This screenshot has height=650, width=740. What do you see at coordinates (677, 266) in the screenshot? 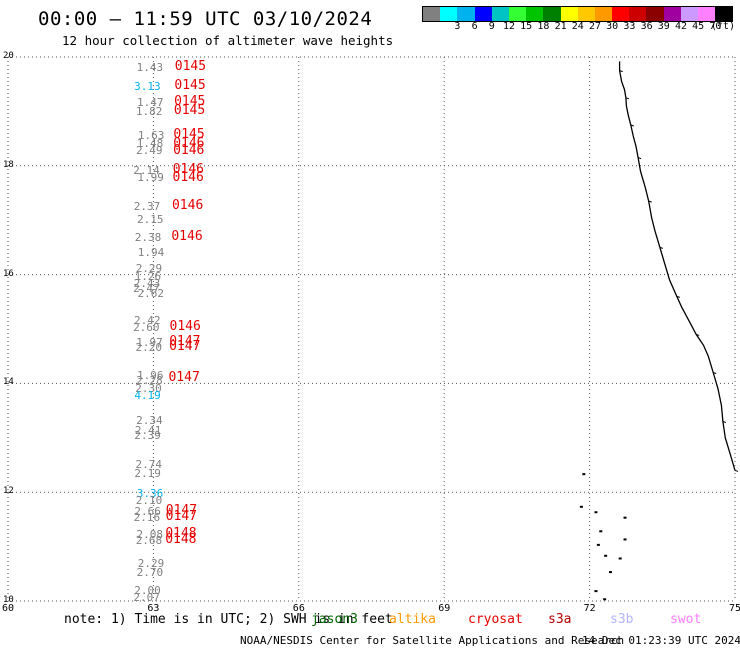
I see `coastline` at bounding box center [677, 266].